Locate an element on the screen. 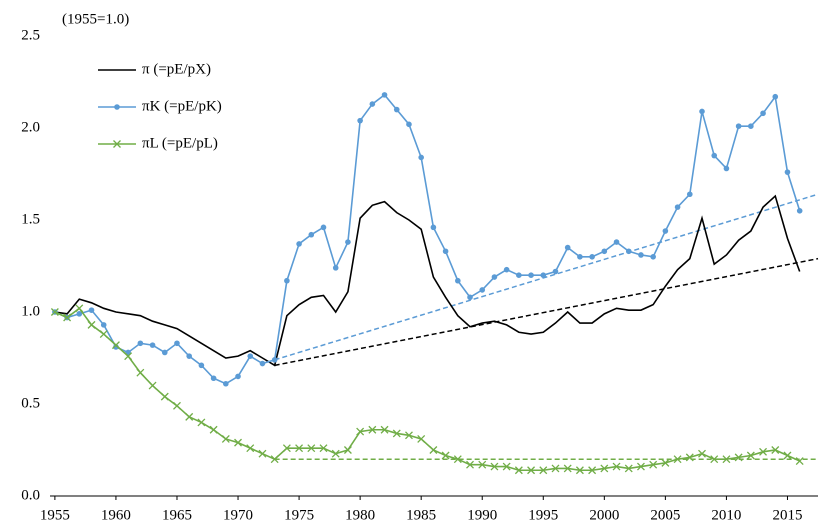  y-tick-label: 2.0 is located at coordinates (30, 127).